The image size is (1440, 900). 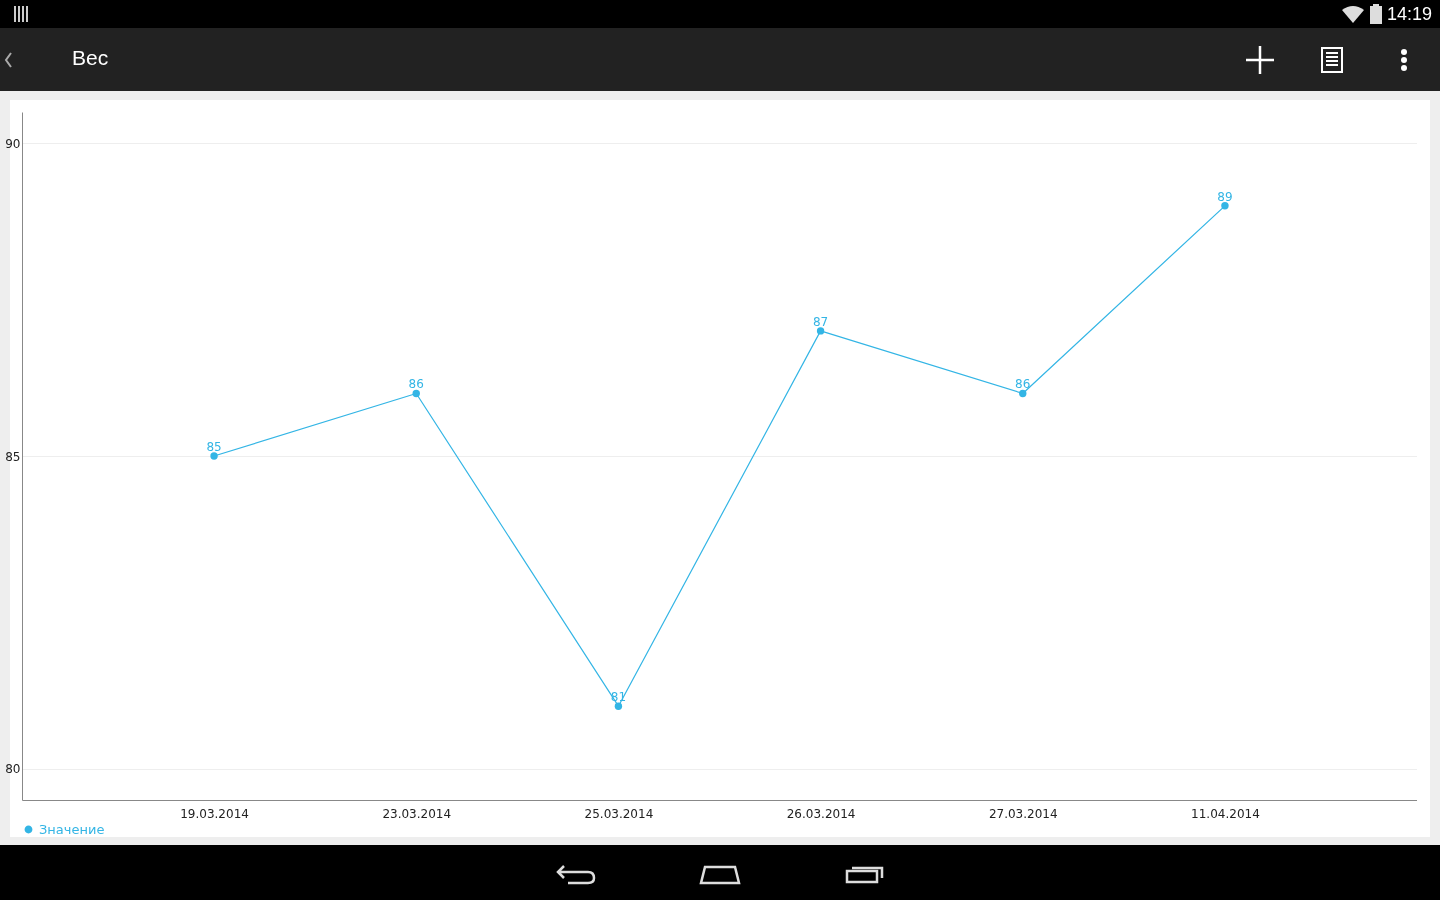 What do you see at coordinates (1409, 14) in the screenshot?
I see `text: 14:19` at bounding box center [1409, 14].